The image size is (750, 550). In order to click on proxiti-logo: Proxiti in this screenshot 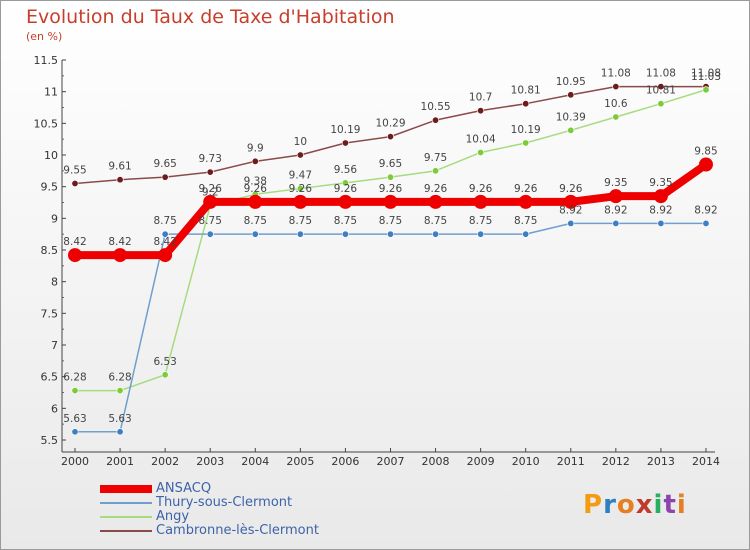, I will do `click(635, 505)`.